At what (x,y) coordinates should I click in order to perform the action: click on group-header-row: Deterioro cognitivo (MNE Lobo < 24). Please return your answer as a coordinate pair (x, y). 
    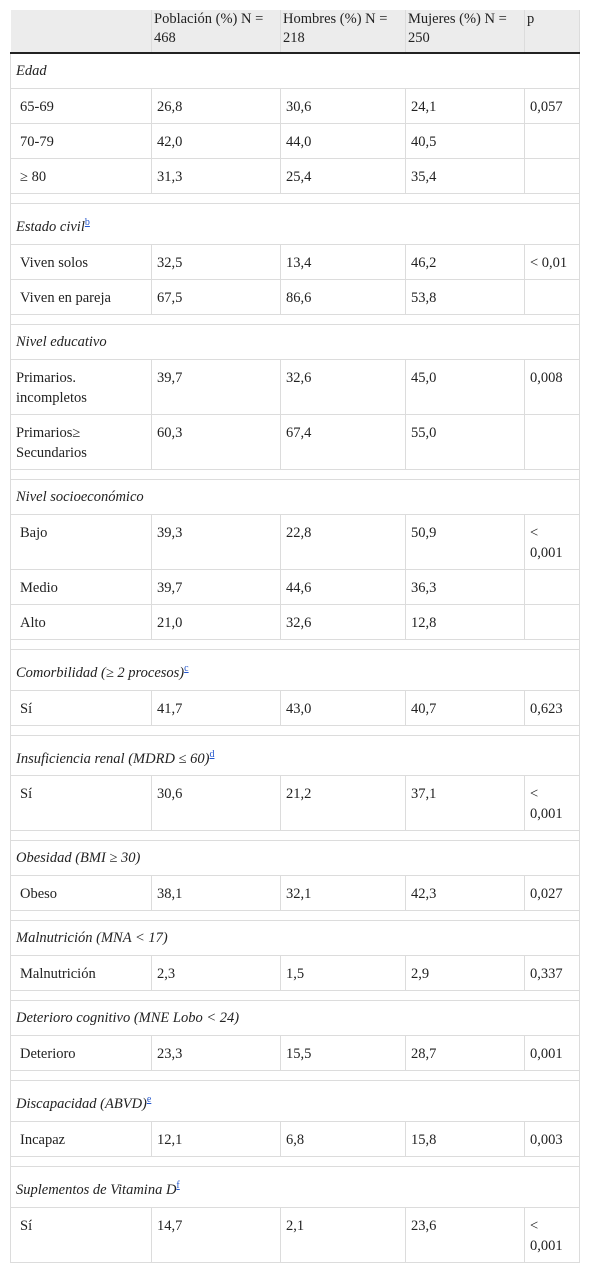
    Looking at the image, I should click on (295, 1018).